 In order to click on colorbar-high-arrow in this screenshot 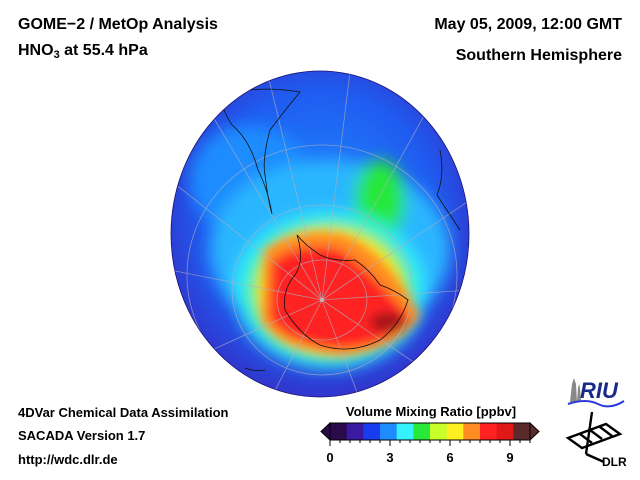, I will do `click(534, 431)`.